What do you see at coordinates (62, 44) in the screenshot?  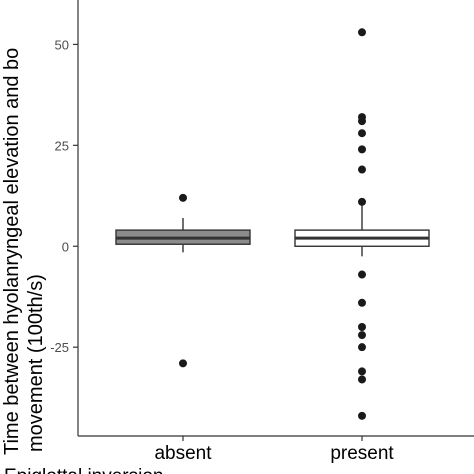 I see `y-tick-label: 50` at bounding box center [62, 44].